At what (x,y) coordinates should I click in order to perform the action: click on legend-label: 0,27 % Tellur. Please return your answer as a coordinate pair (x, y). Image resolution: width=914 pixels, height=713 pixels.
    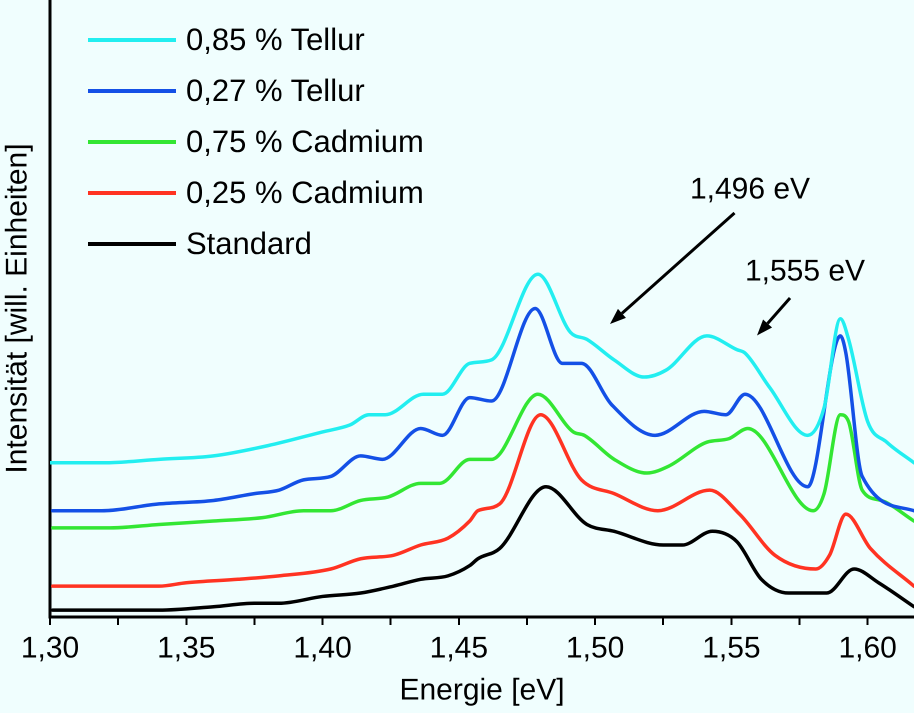
    Looking at the image, I should click on (275, 90).